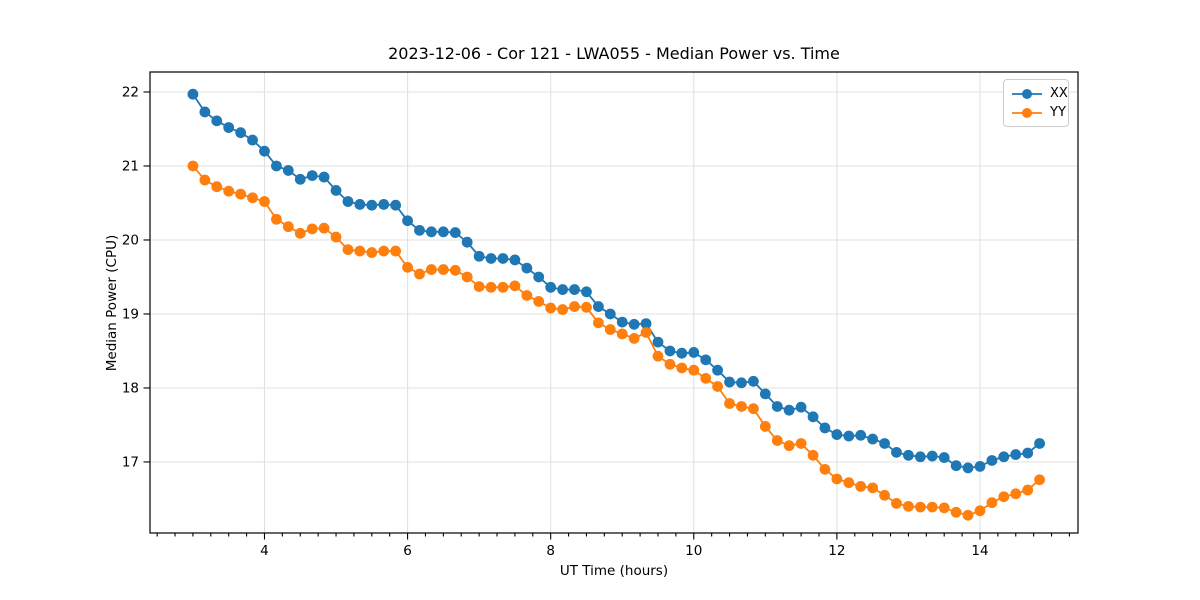  I want to click on svg-text: 4, so click(264, 551).